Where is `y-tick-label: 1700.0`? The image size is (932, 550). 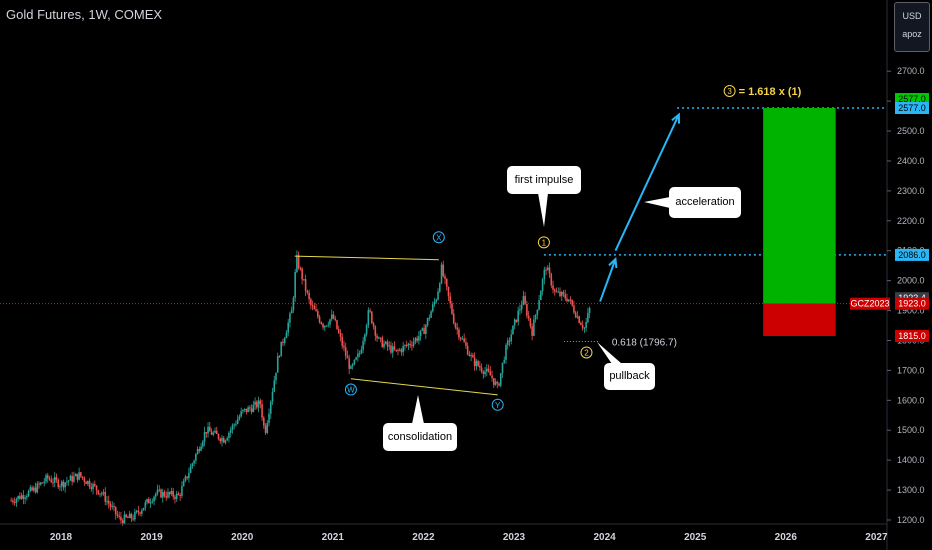 y-tick-label: 1700.0 is located at coordinates (911, 370).